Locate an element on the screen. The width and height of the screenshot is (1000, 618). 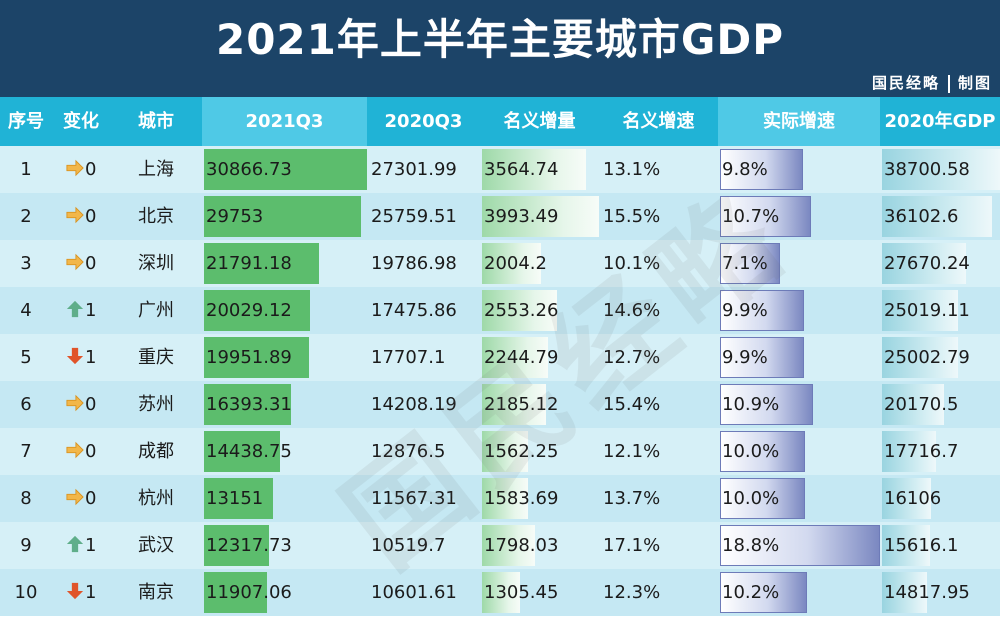
increase-cell: 1798.03 is located at coordinates (539, 545).